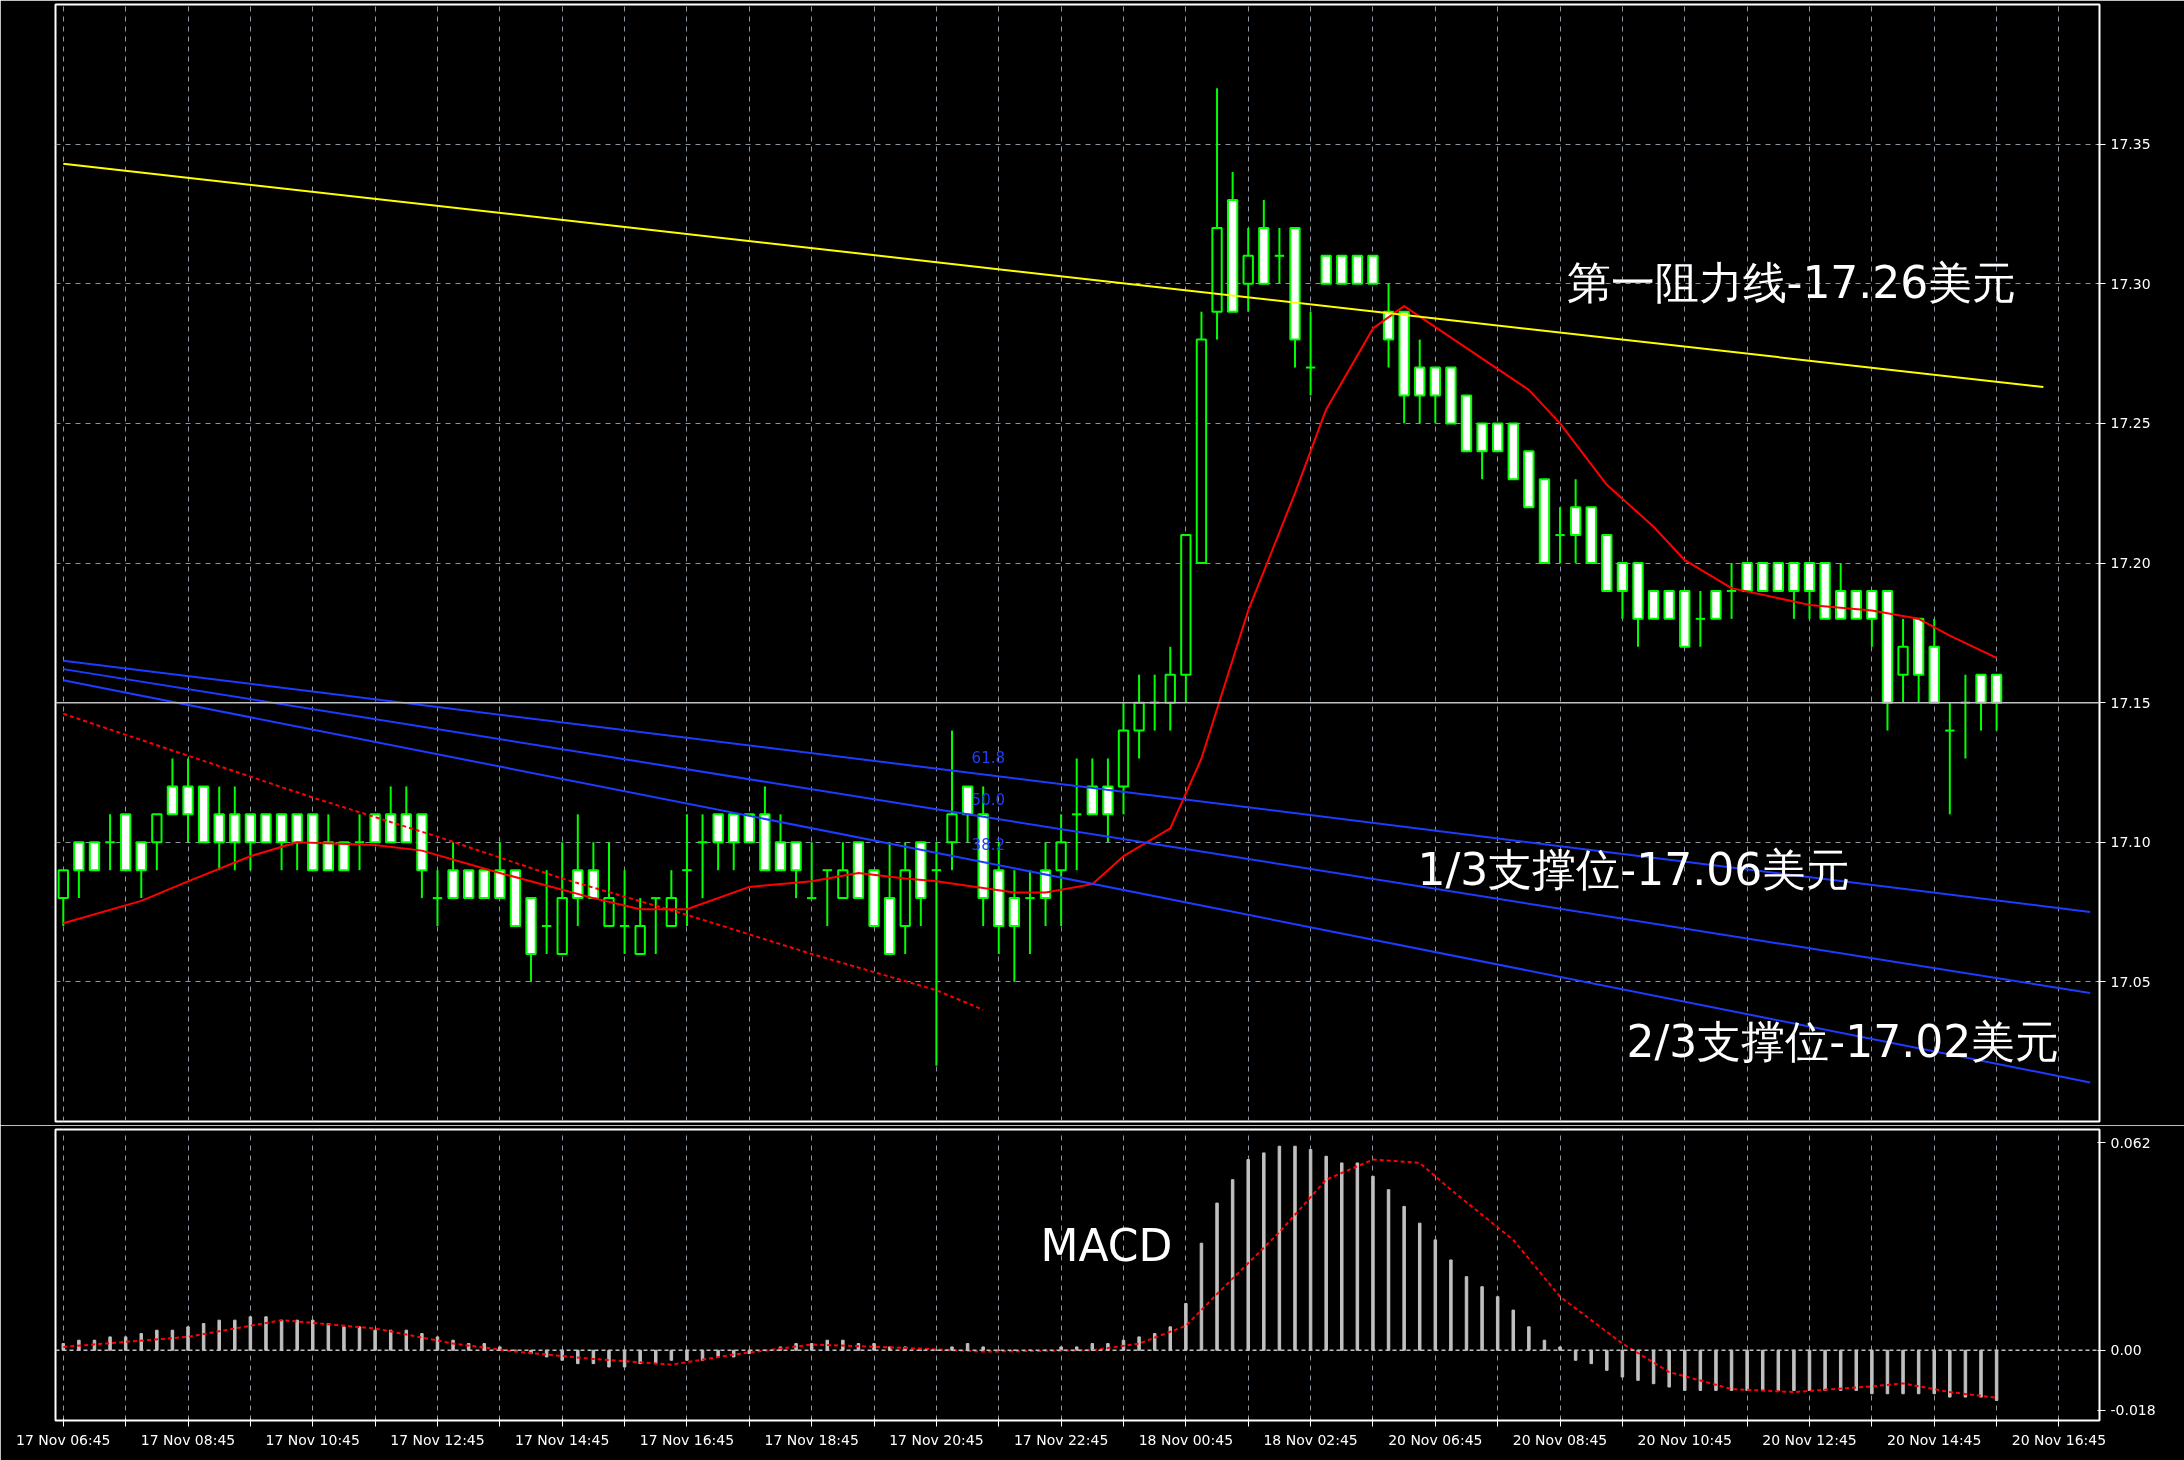 Image resolution: width=2184 pixels, height=1460 pixels. Describe the element at coordinates (2133, 1410) in the screenshot. I see `y-tick-label: -0.018` at that location.